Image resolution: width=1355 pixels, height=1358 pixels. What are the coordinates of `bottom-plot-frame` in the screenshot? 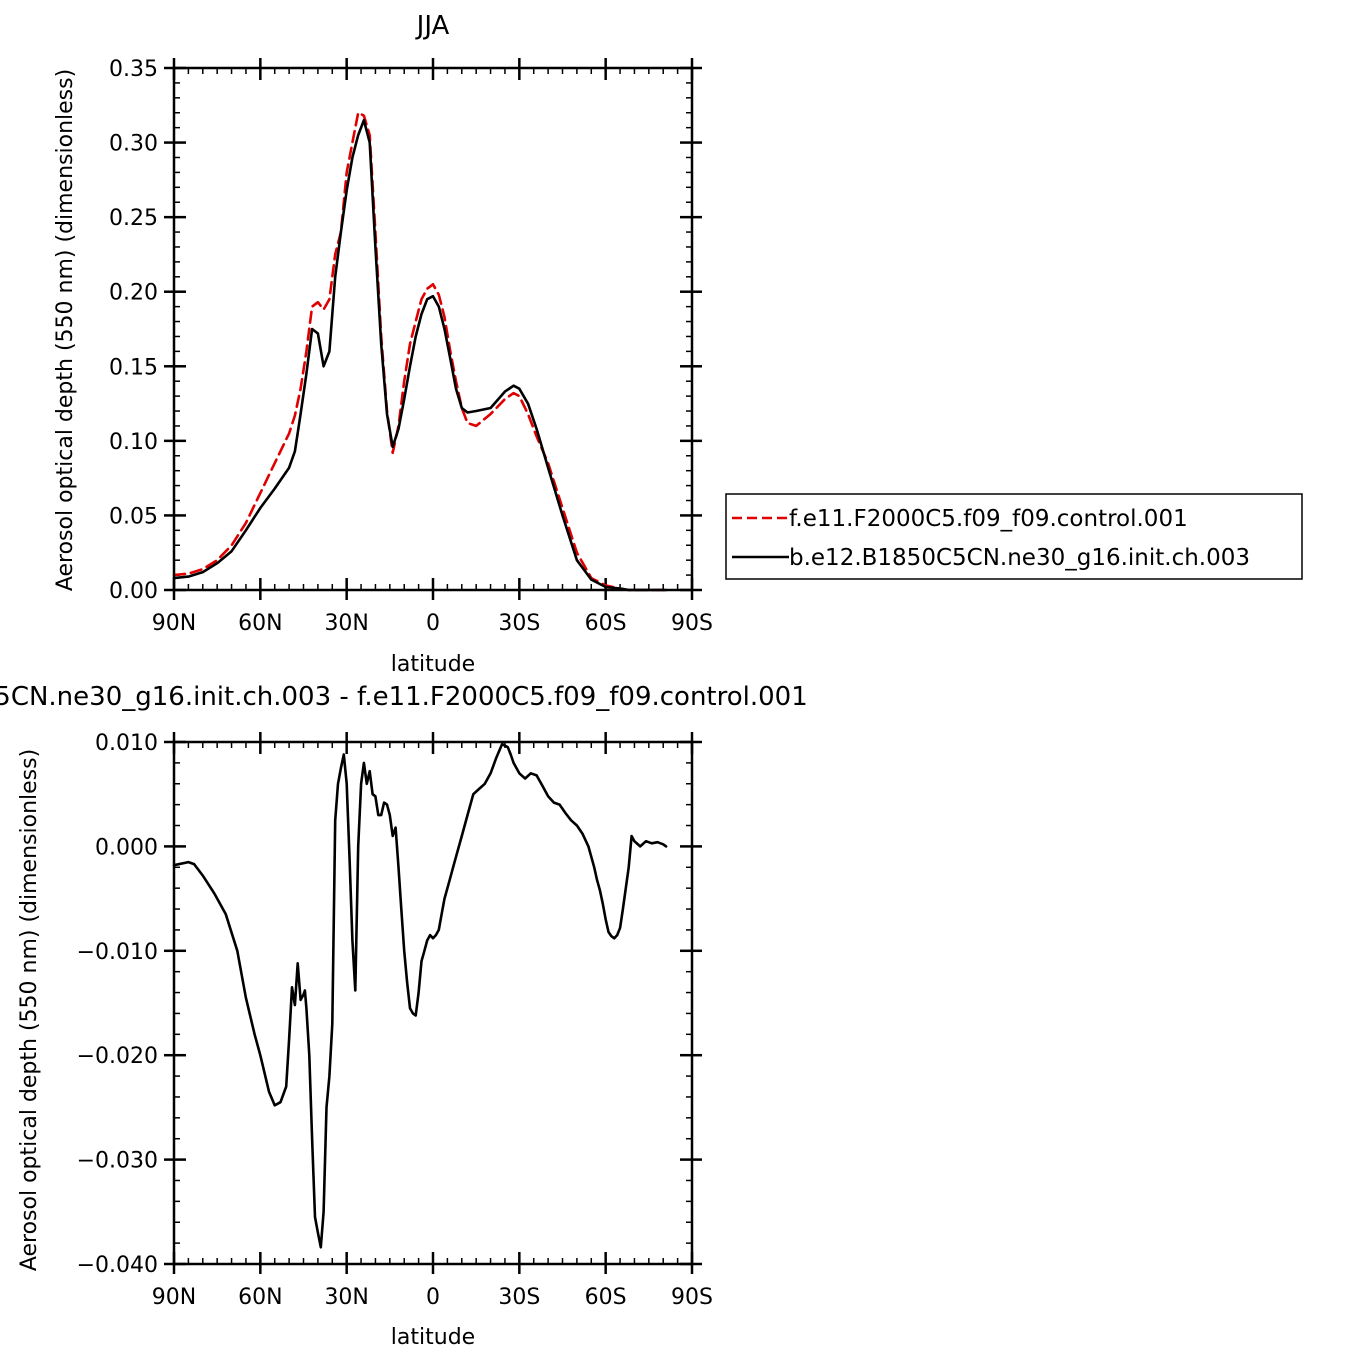 It's located at (433, 1003).